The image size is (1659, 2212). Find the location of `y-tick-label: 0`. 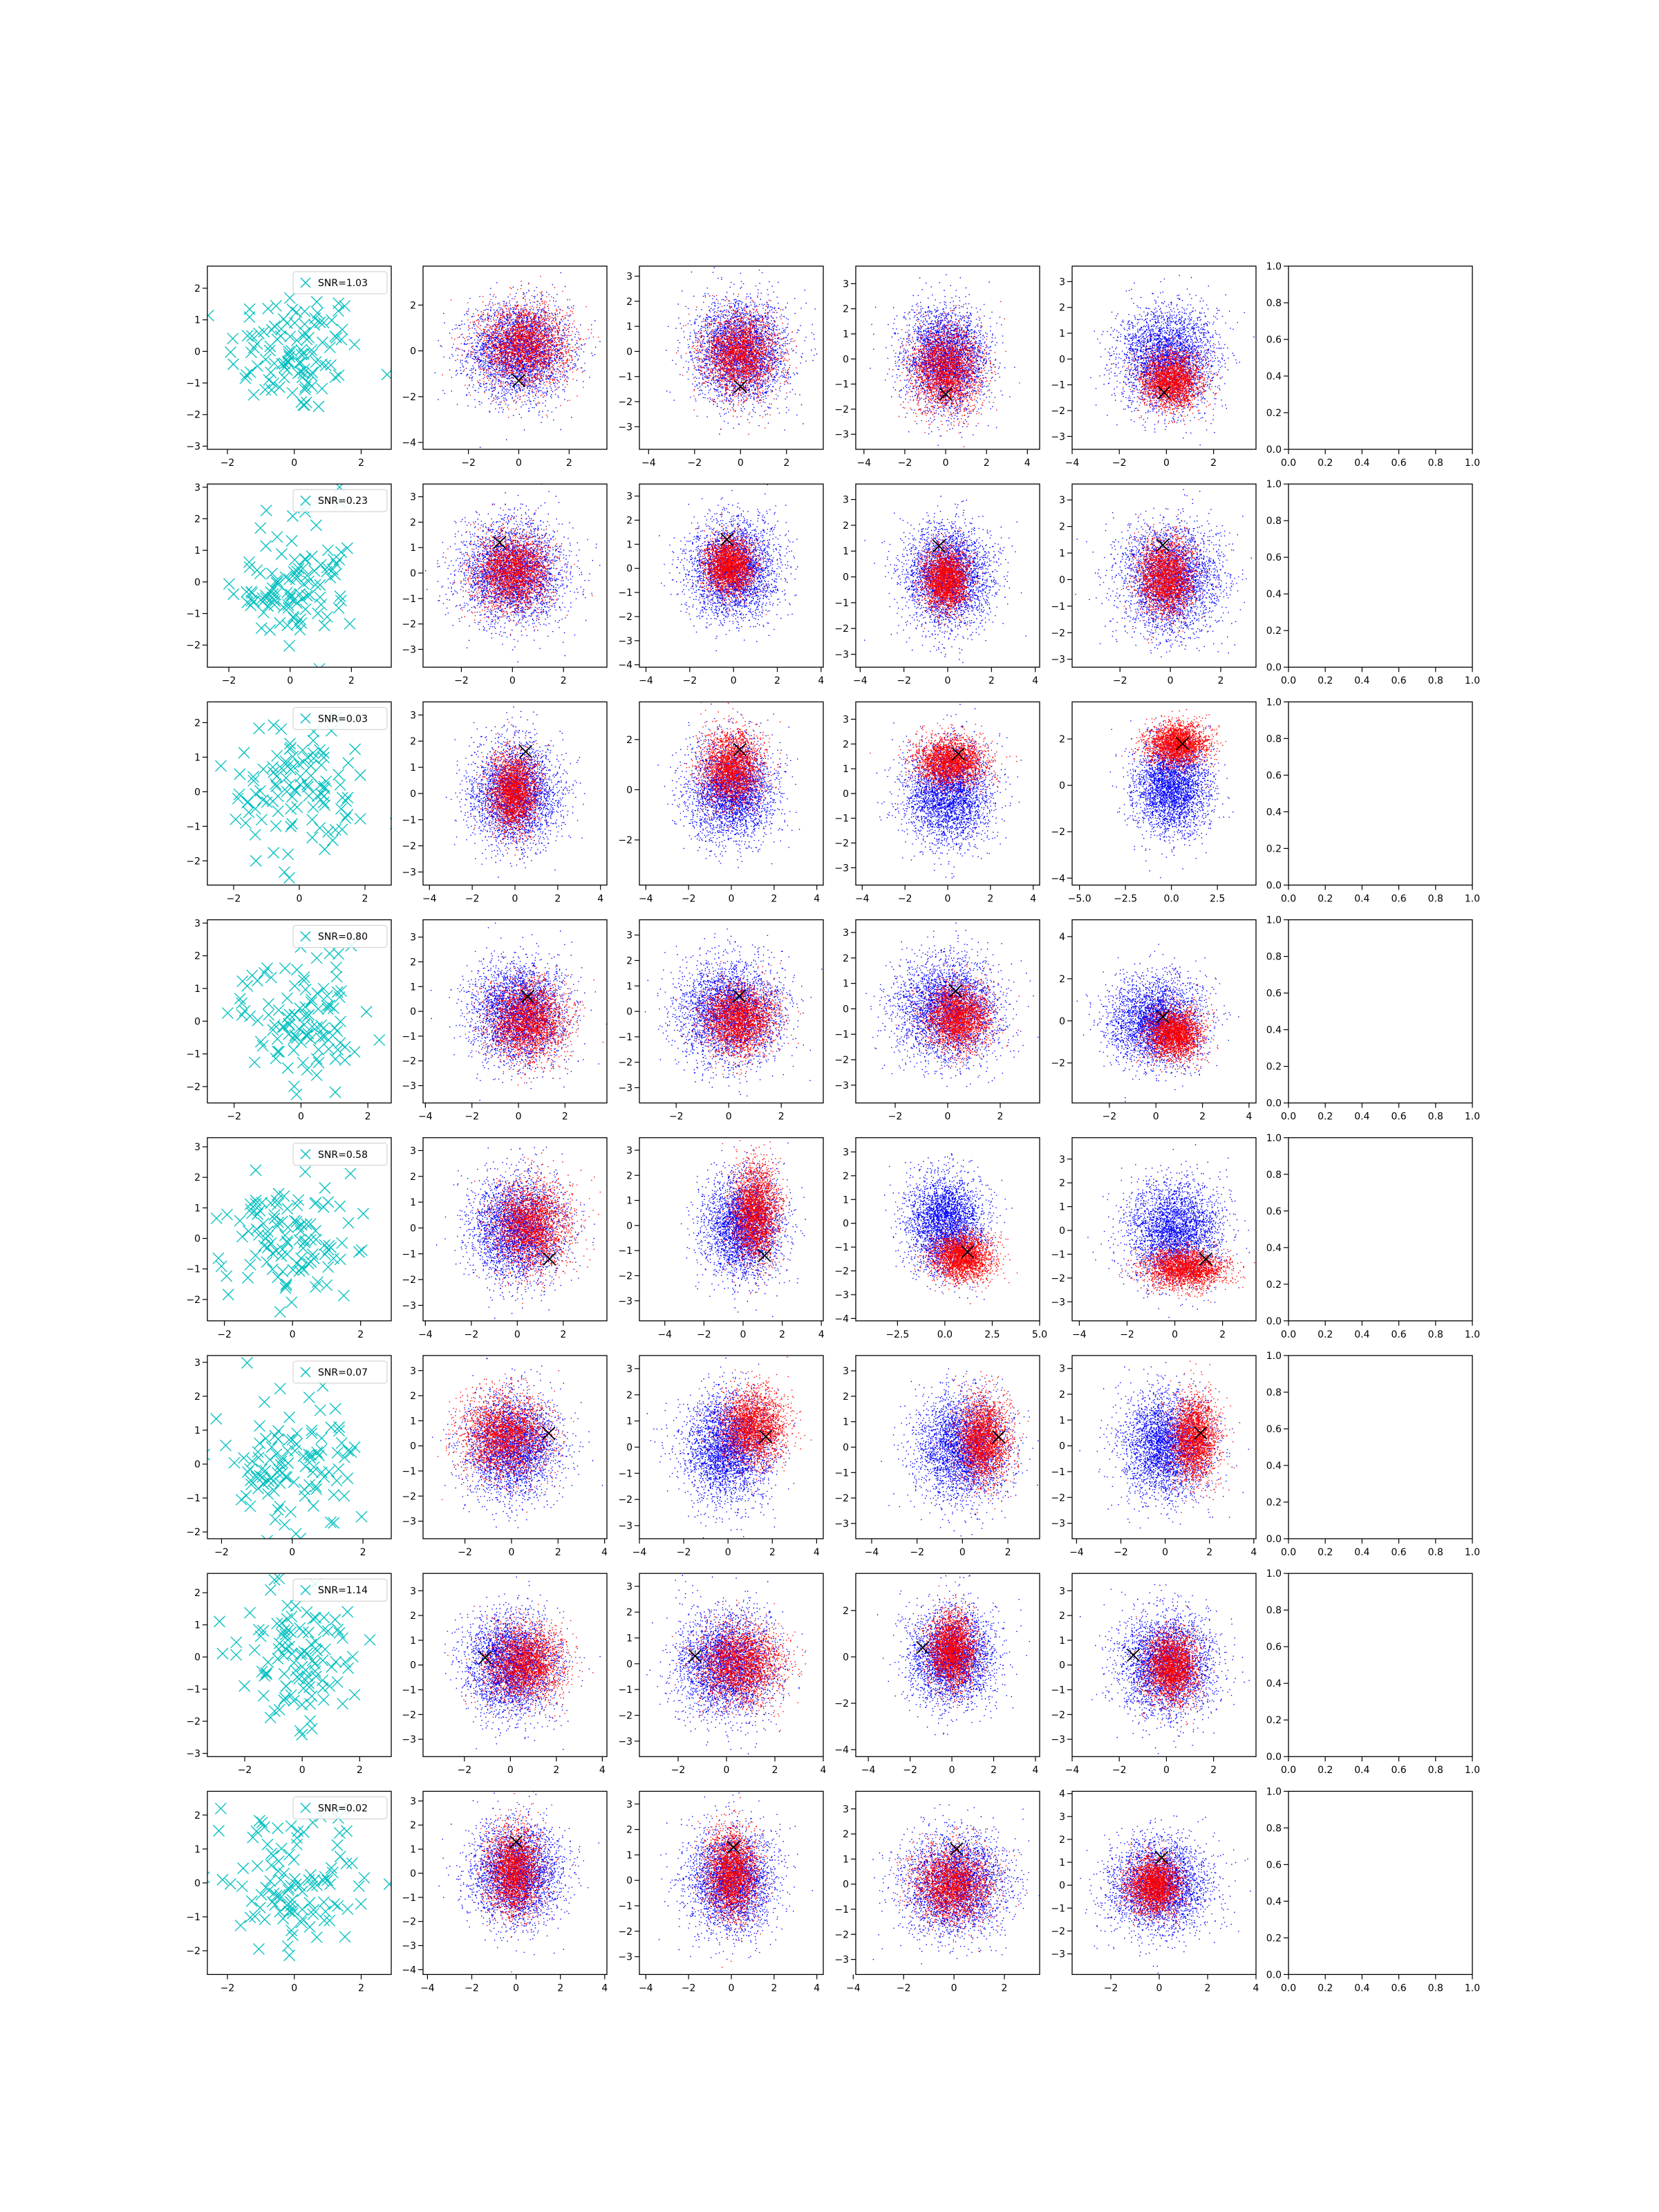

y-tick-label: 0 is located at coordinates (197, 1657).